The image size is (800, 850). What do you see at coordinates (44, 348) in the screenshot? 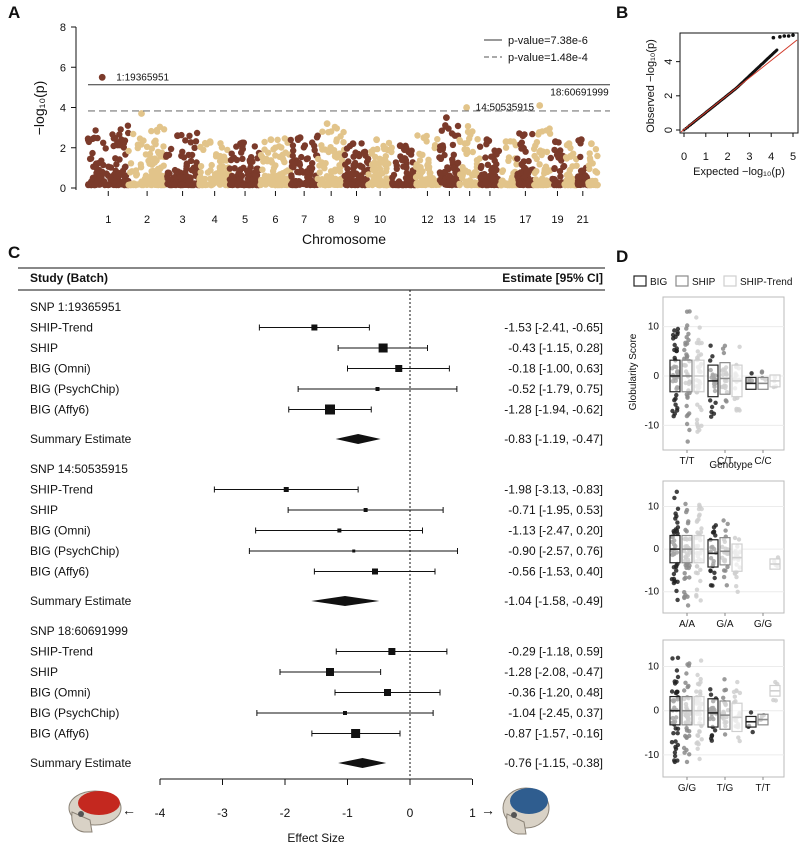
I see `forest-row-label: SHIP` at bounding box center [44, 348].